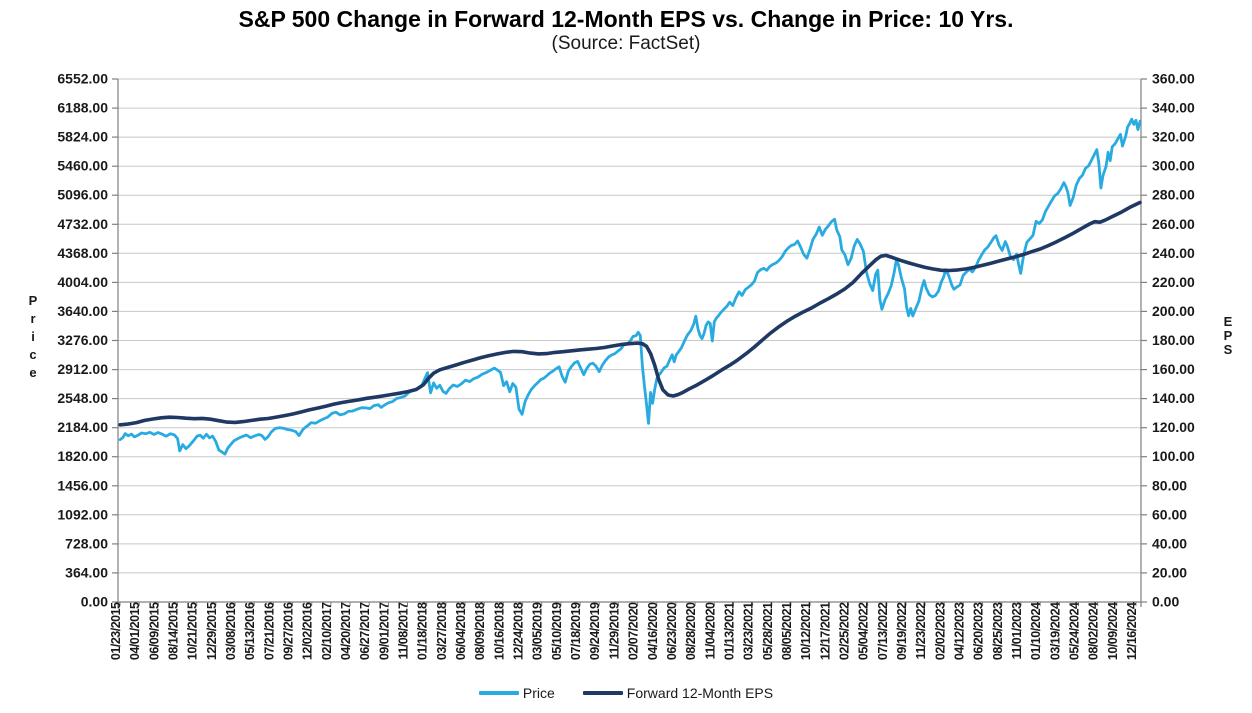 The image size is (1252, 713). What do you see at coordinates (1173, 282) in the screenshot?
I see `right-axis-tick-label: 220.00` at bounding box center [1173, 282].